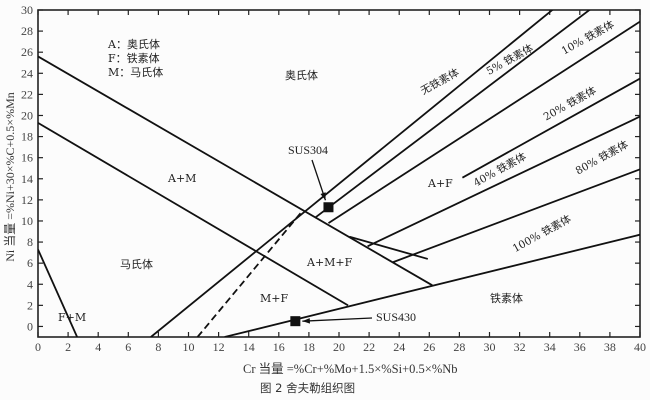  I want to click on sus430-arrow-line, so click(337, 319).